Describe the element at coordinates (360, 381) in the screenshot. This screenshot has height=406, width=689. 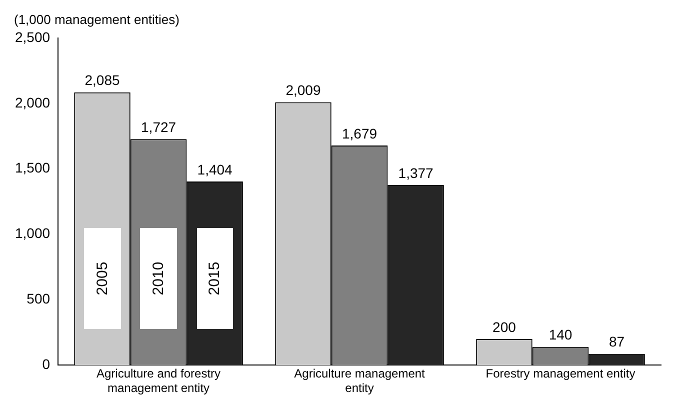
I see `x-tick-label: Agriculture management entity` at that location.